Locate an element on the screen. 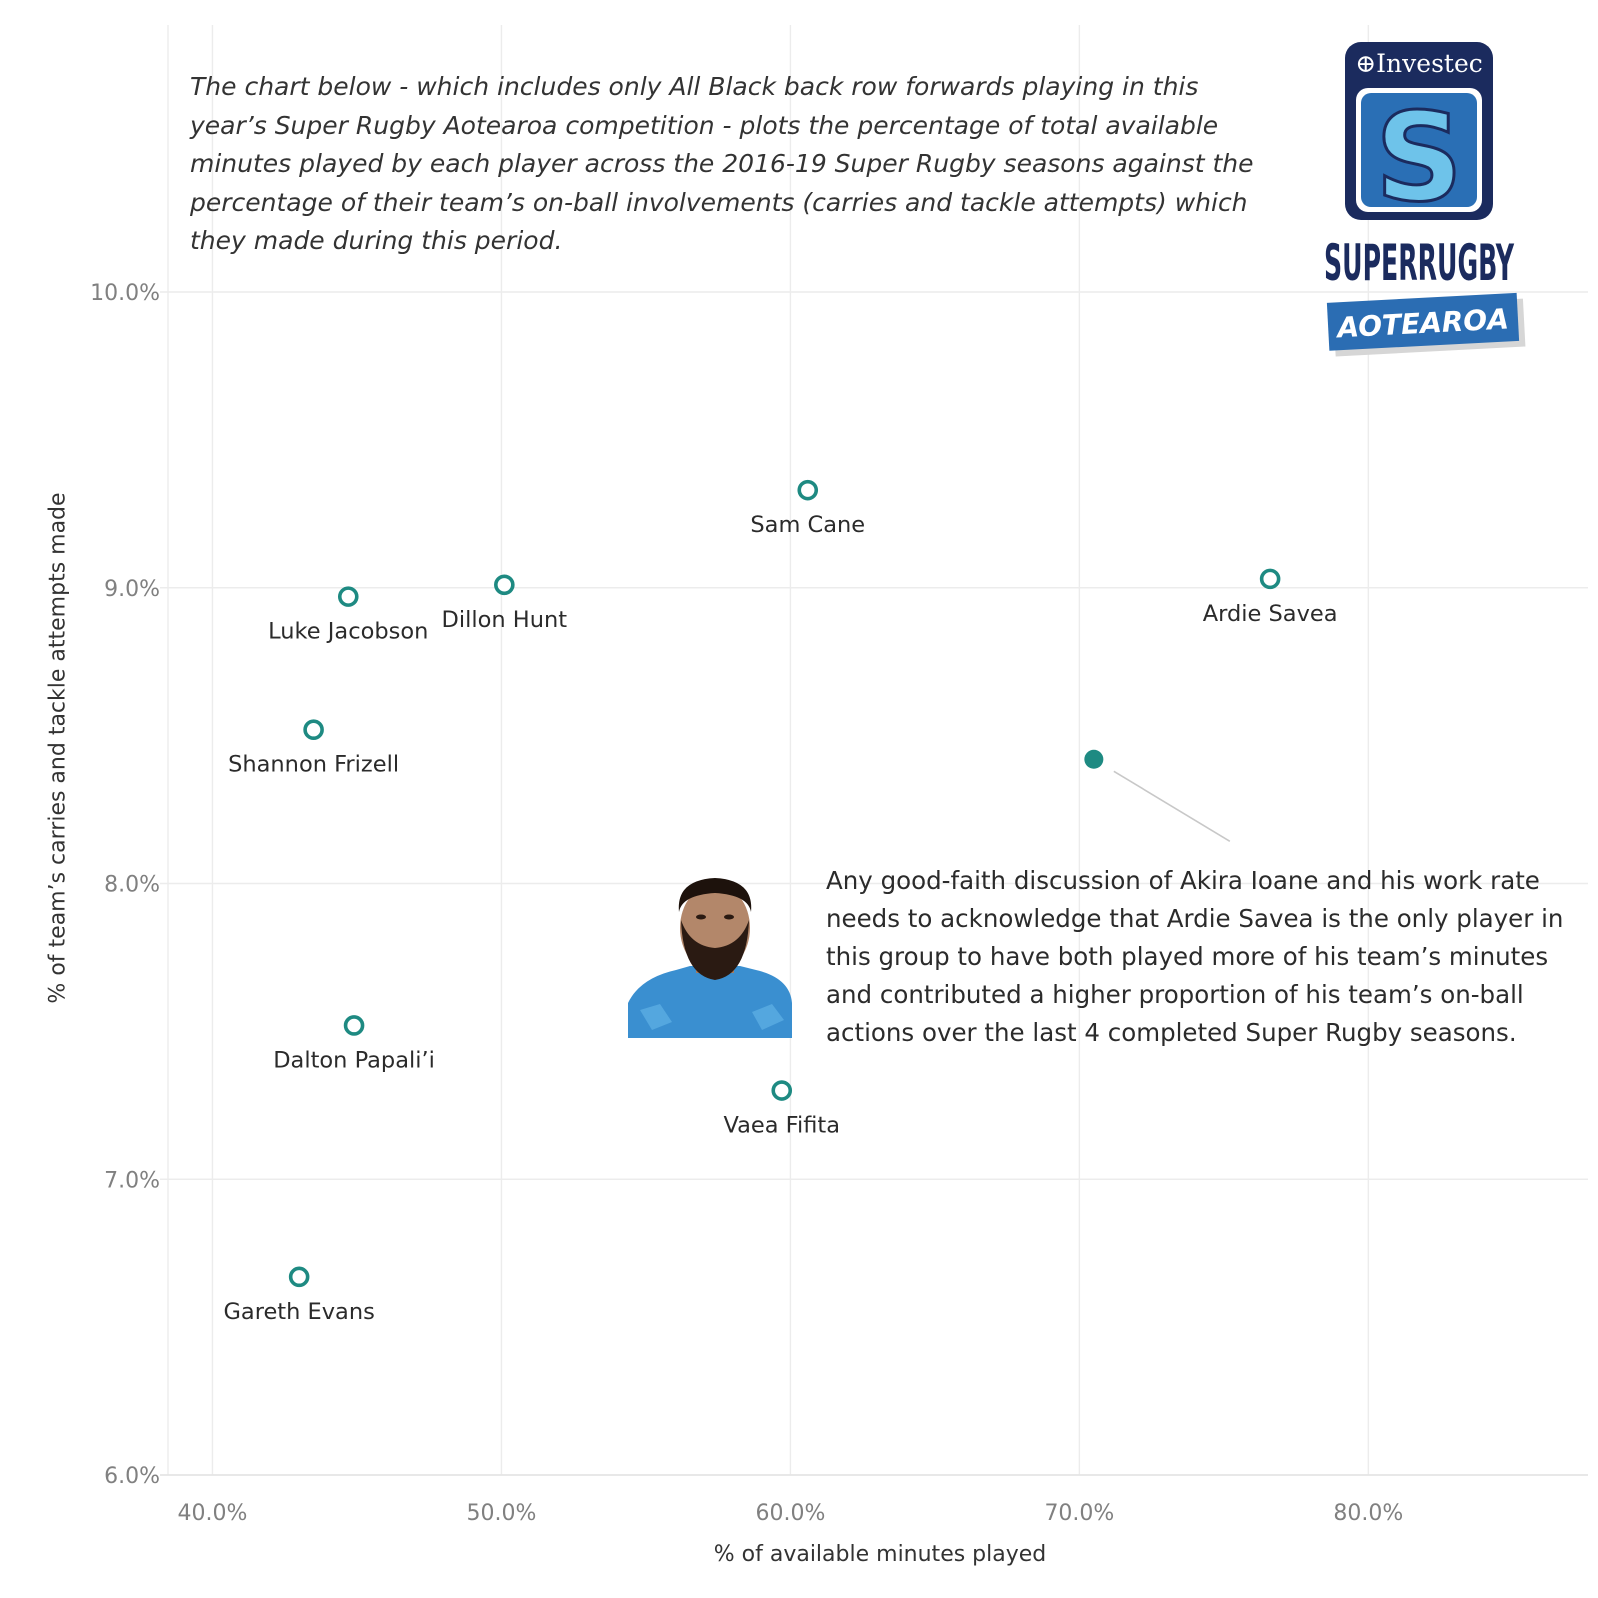 The image size is (1598, 1598). y-tick-label: 8.0% is located at coordinates (132, 885).